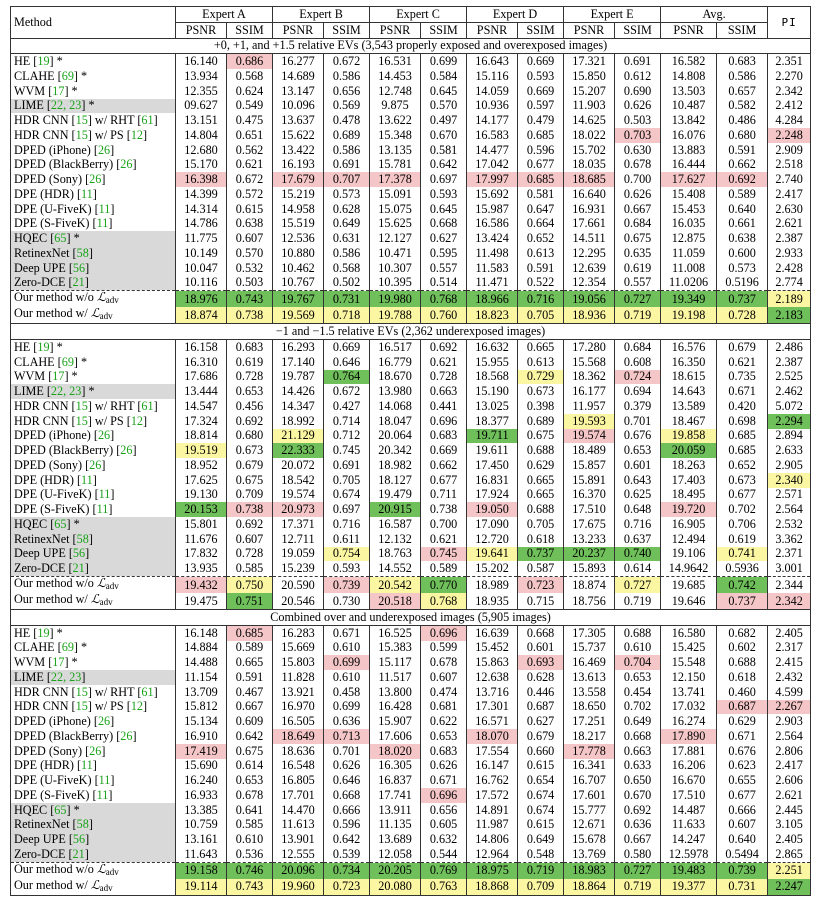 This screenshot has height=917, width=816. Describe the element at coordinates (444, 495) in the screenshot. I see `ssim-value: 0.711` at that location.